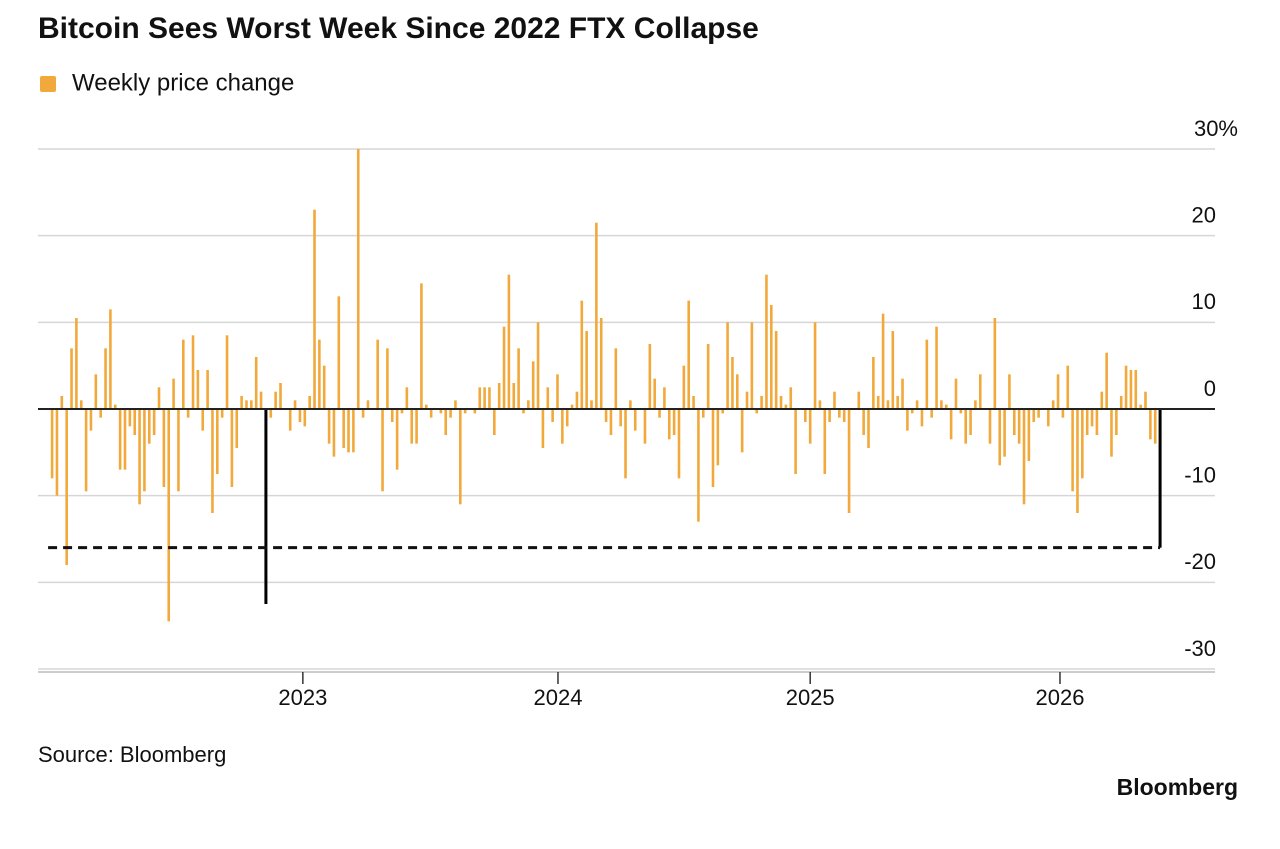  Describe the element at coordinates (302, 697) in the screenshot. I see `x-tick-label: 2023` at that location.